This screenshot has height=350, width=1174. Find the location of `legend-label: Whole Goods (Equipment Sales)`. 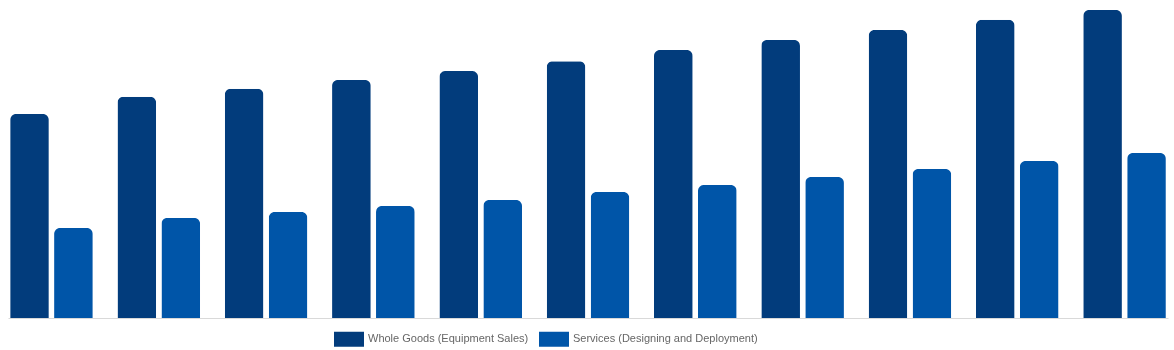

legend-label: Whole Goods (Equipment Sales) is located at coordinates (448, 338).